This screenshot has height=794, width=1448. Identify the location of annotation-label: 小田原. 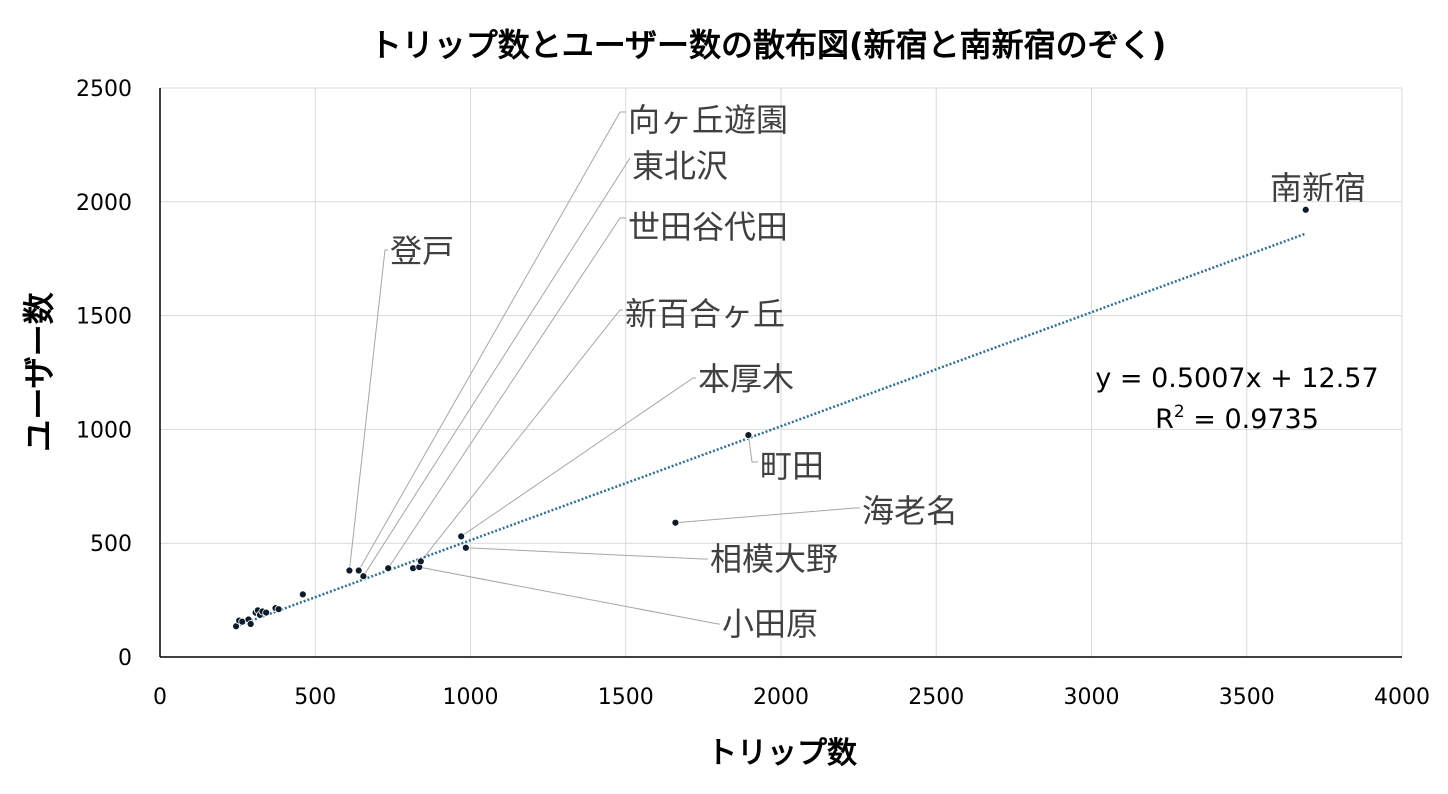
(770, 624).